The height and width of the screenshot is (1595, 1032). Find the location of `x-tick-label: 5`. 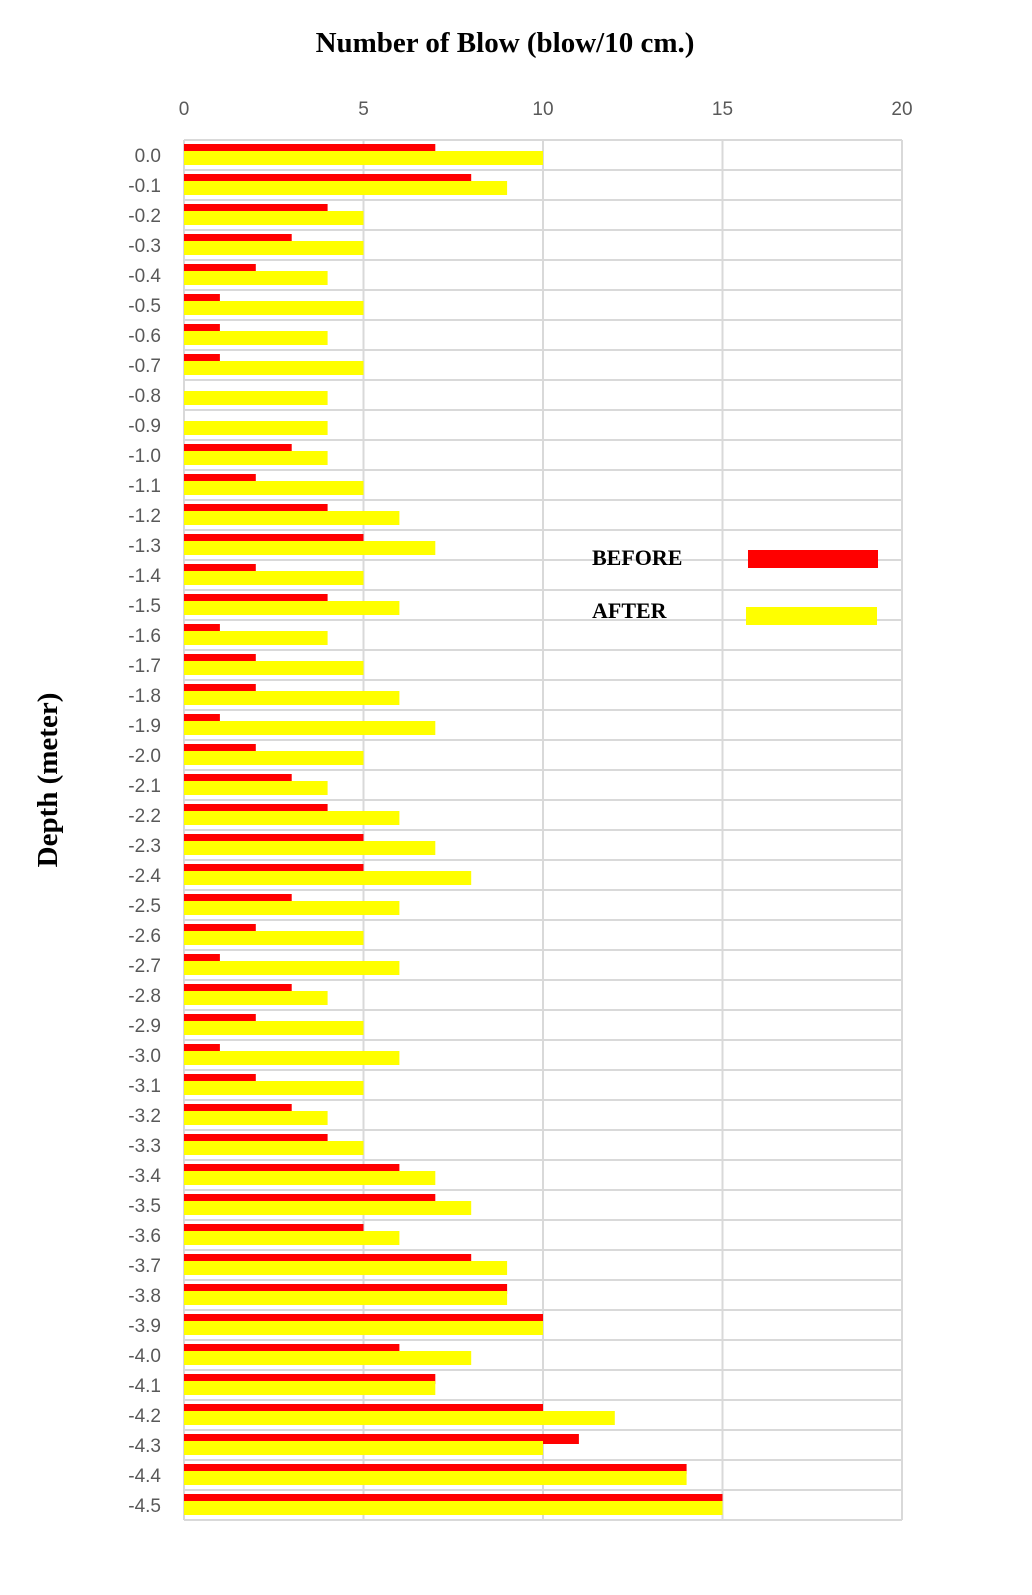

x-tick-label: 5 is located at coordinates (363, 109).